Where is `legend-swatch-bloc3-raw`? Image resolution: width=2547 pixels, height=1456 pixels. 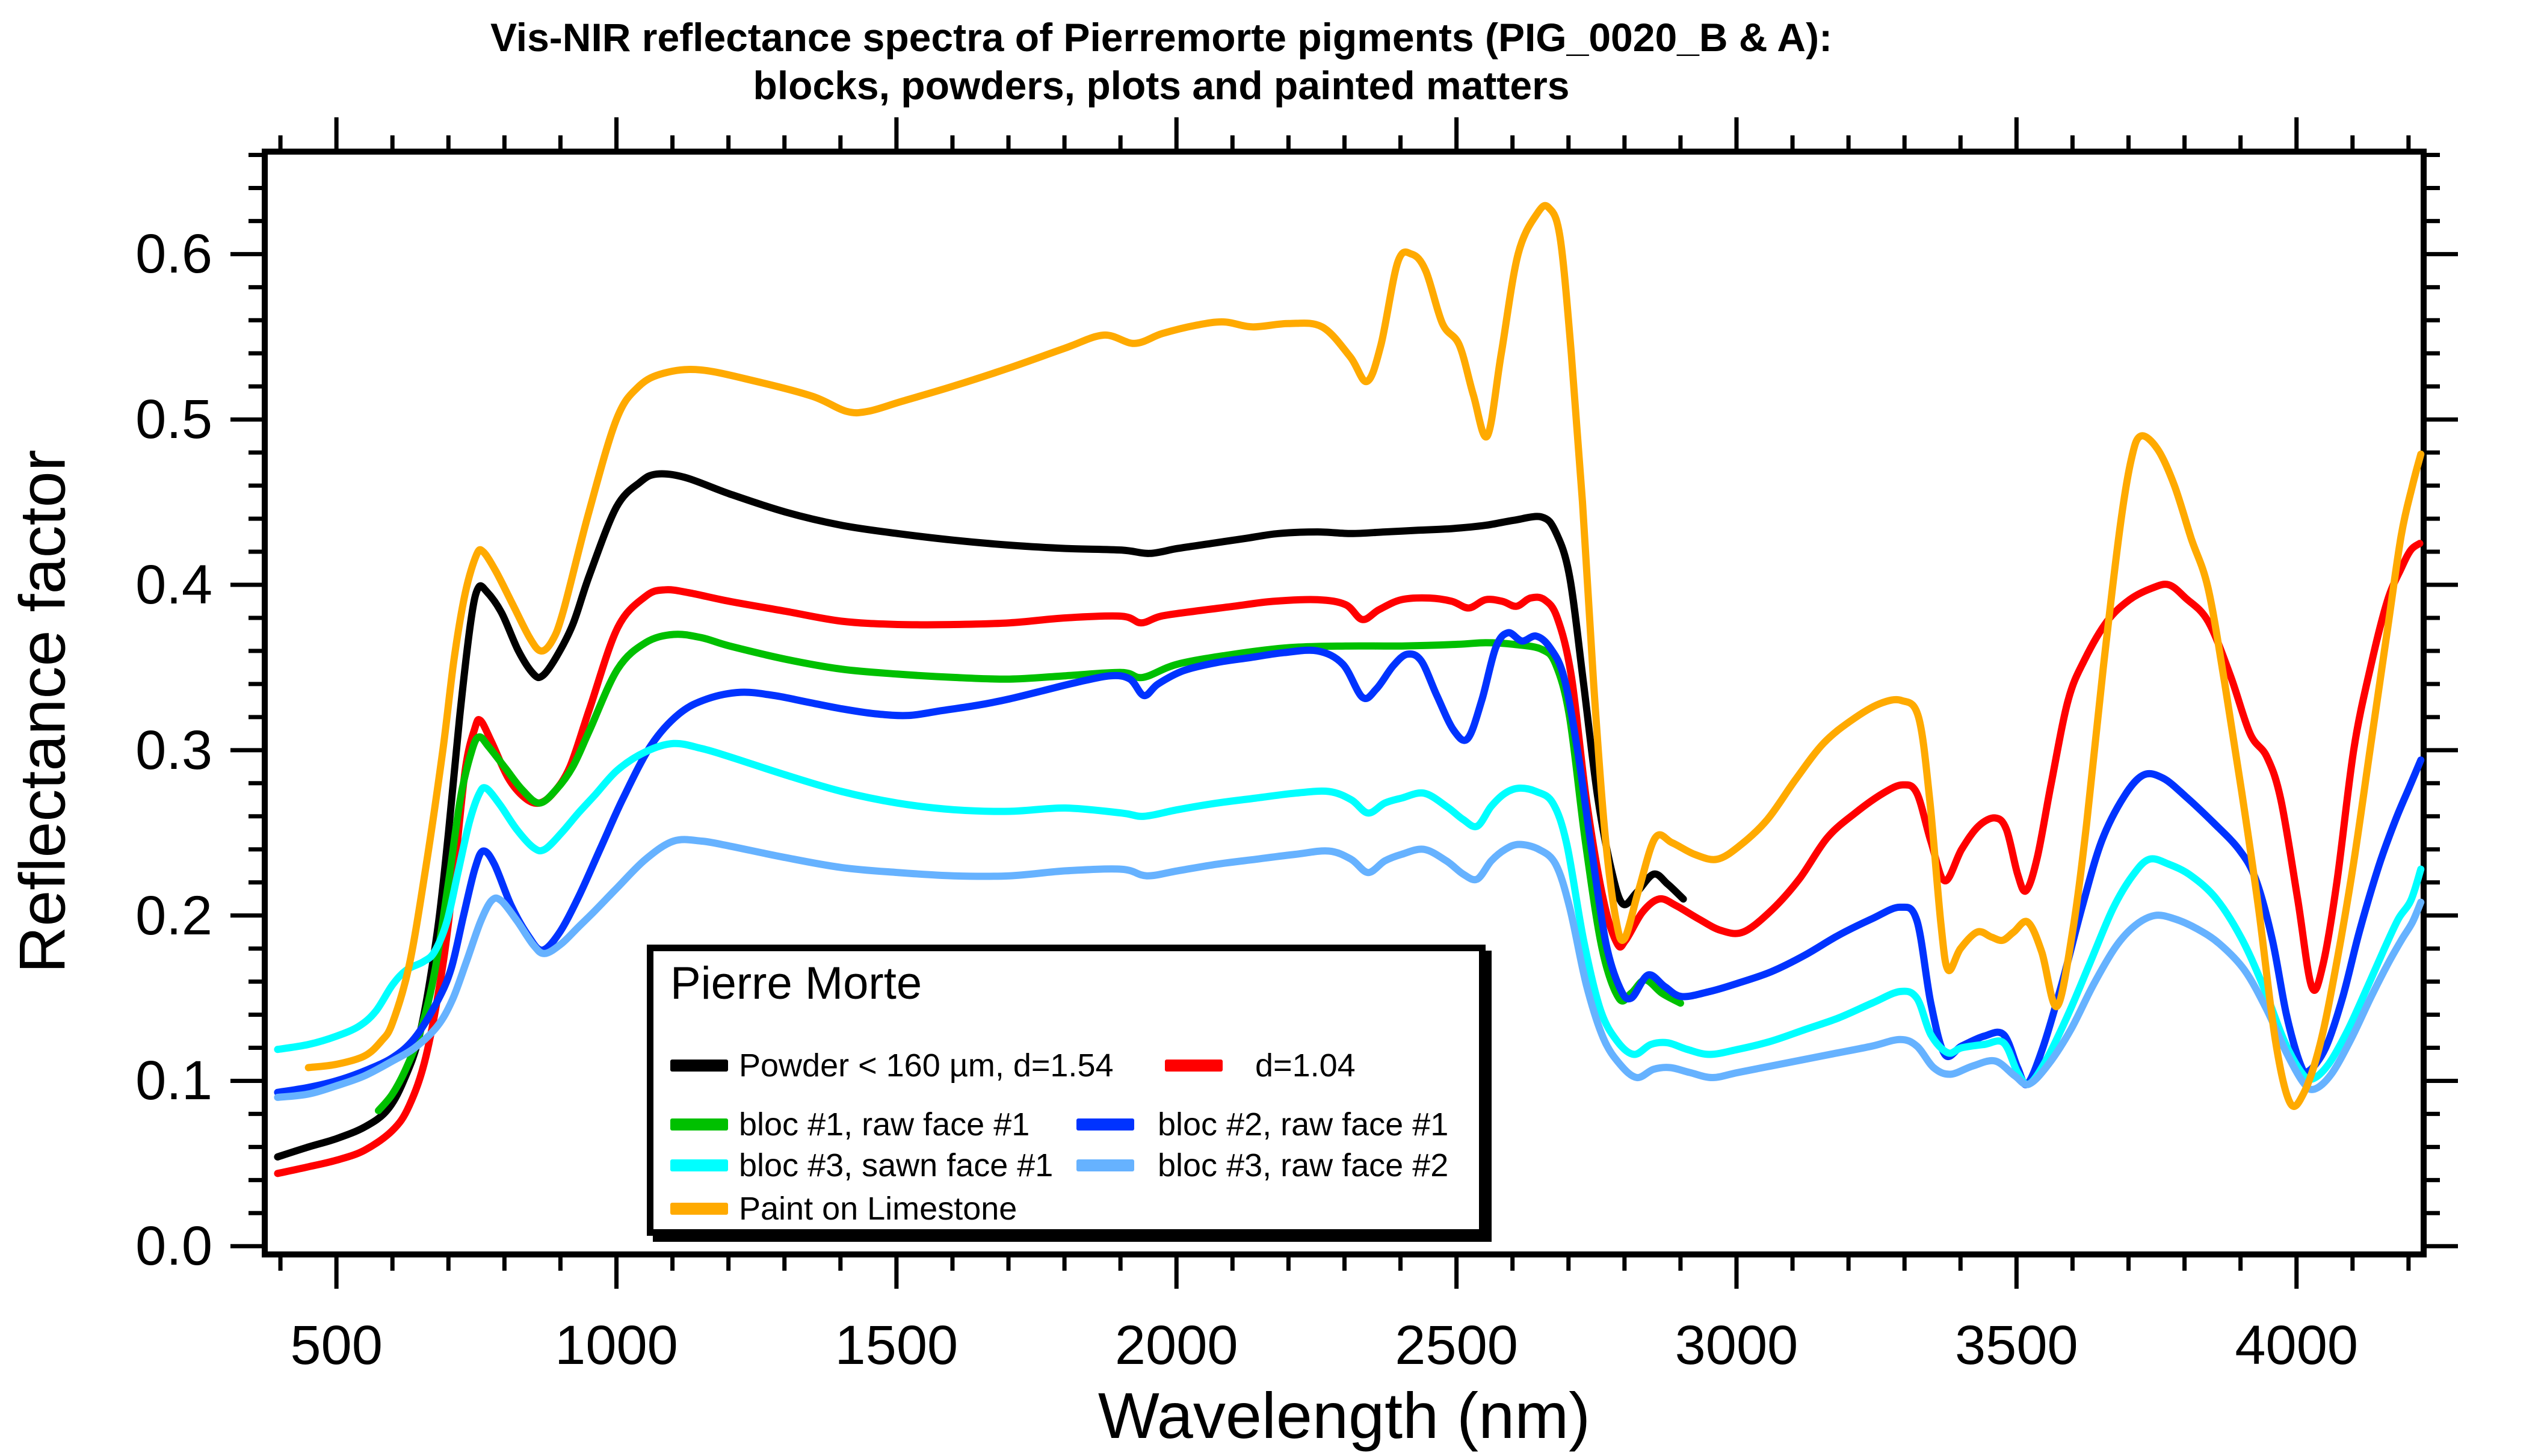 legend-swatch-bloc3-raw is located at coordinates (1105, 1165).